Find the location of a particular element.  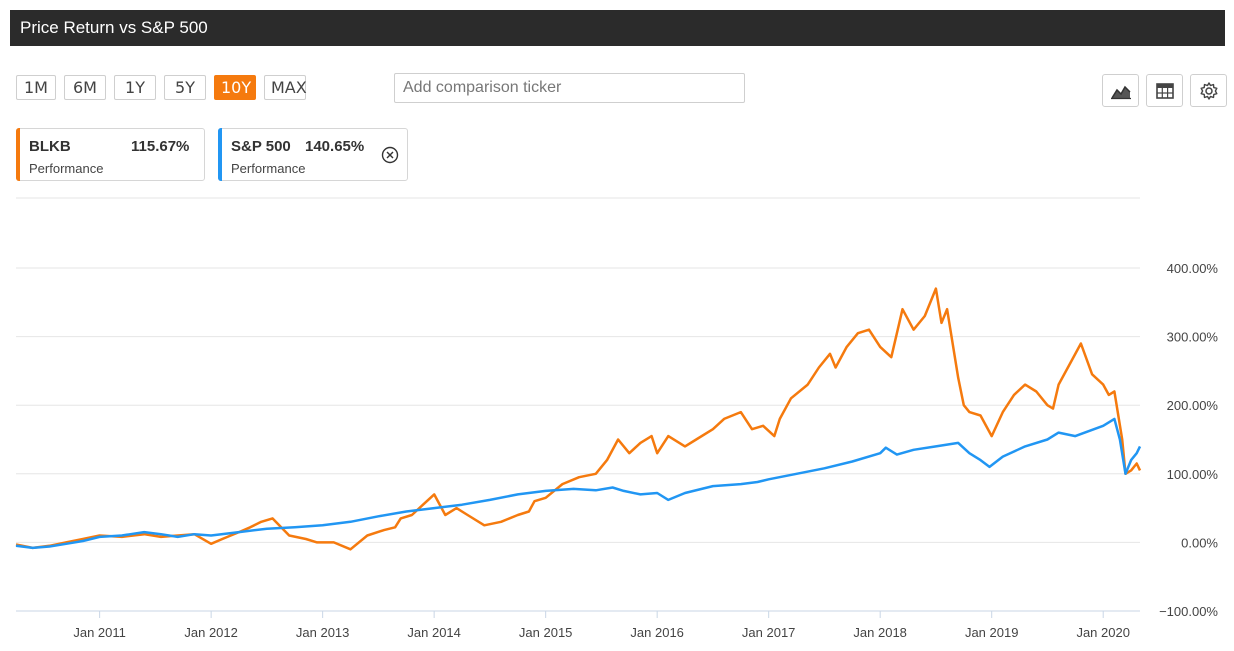

legend-card-sp500: S&P 500 140.65% Performance is located at coordinates (313, 154).